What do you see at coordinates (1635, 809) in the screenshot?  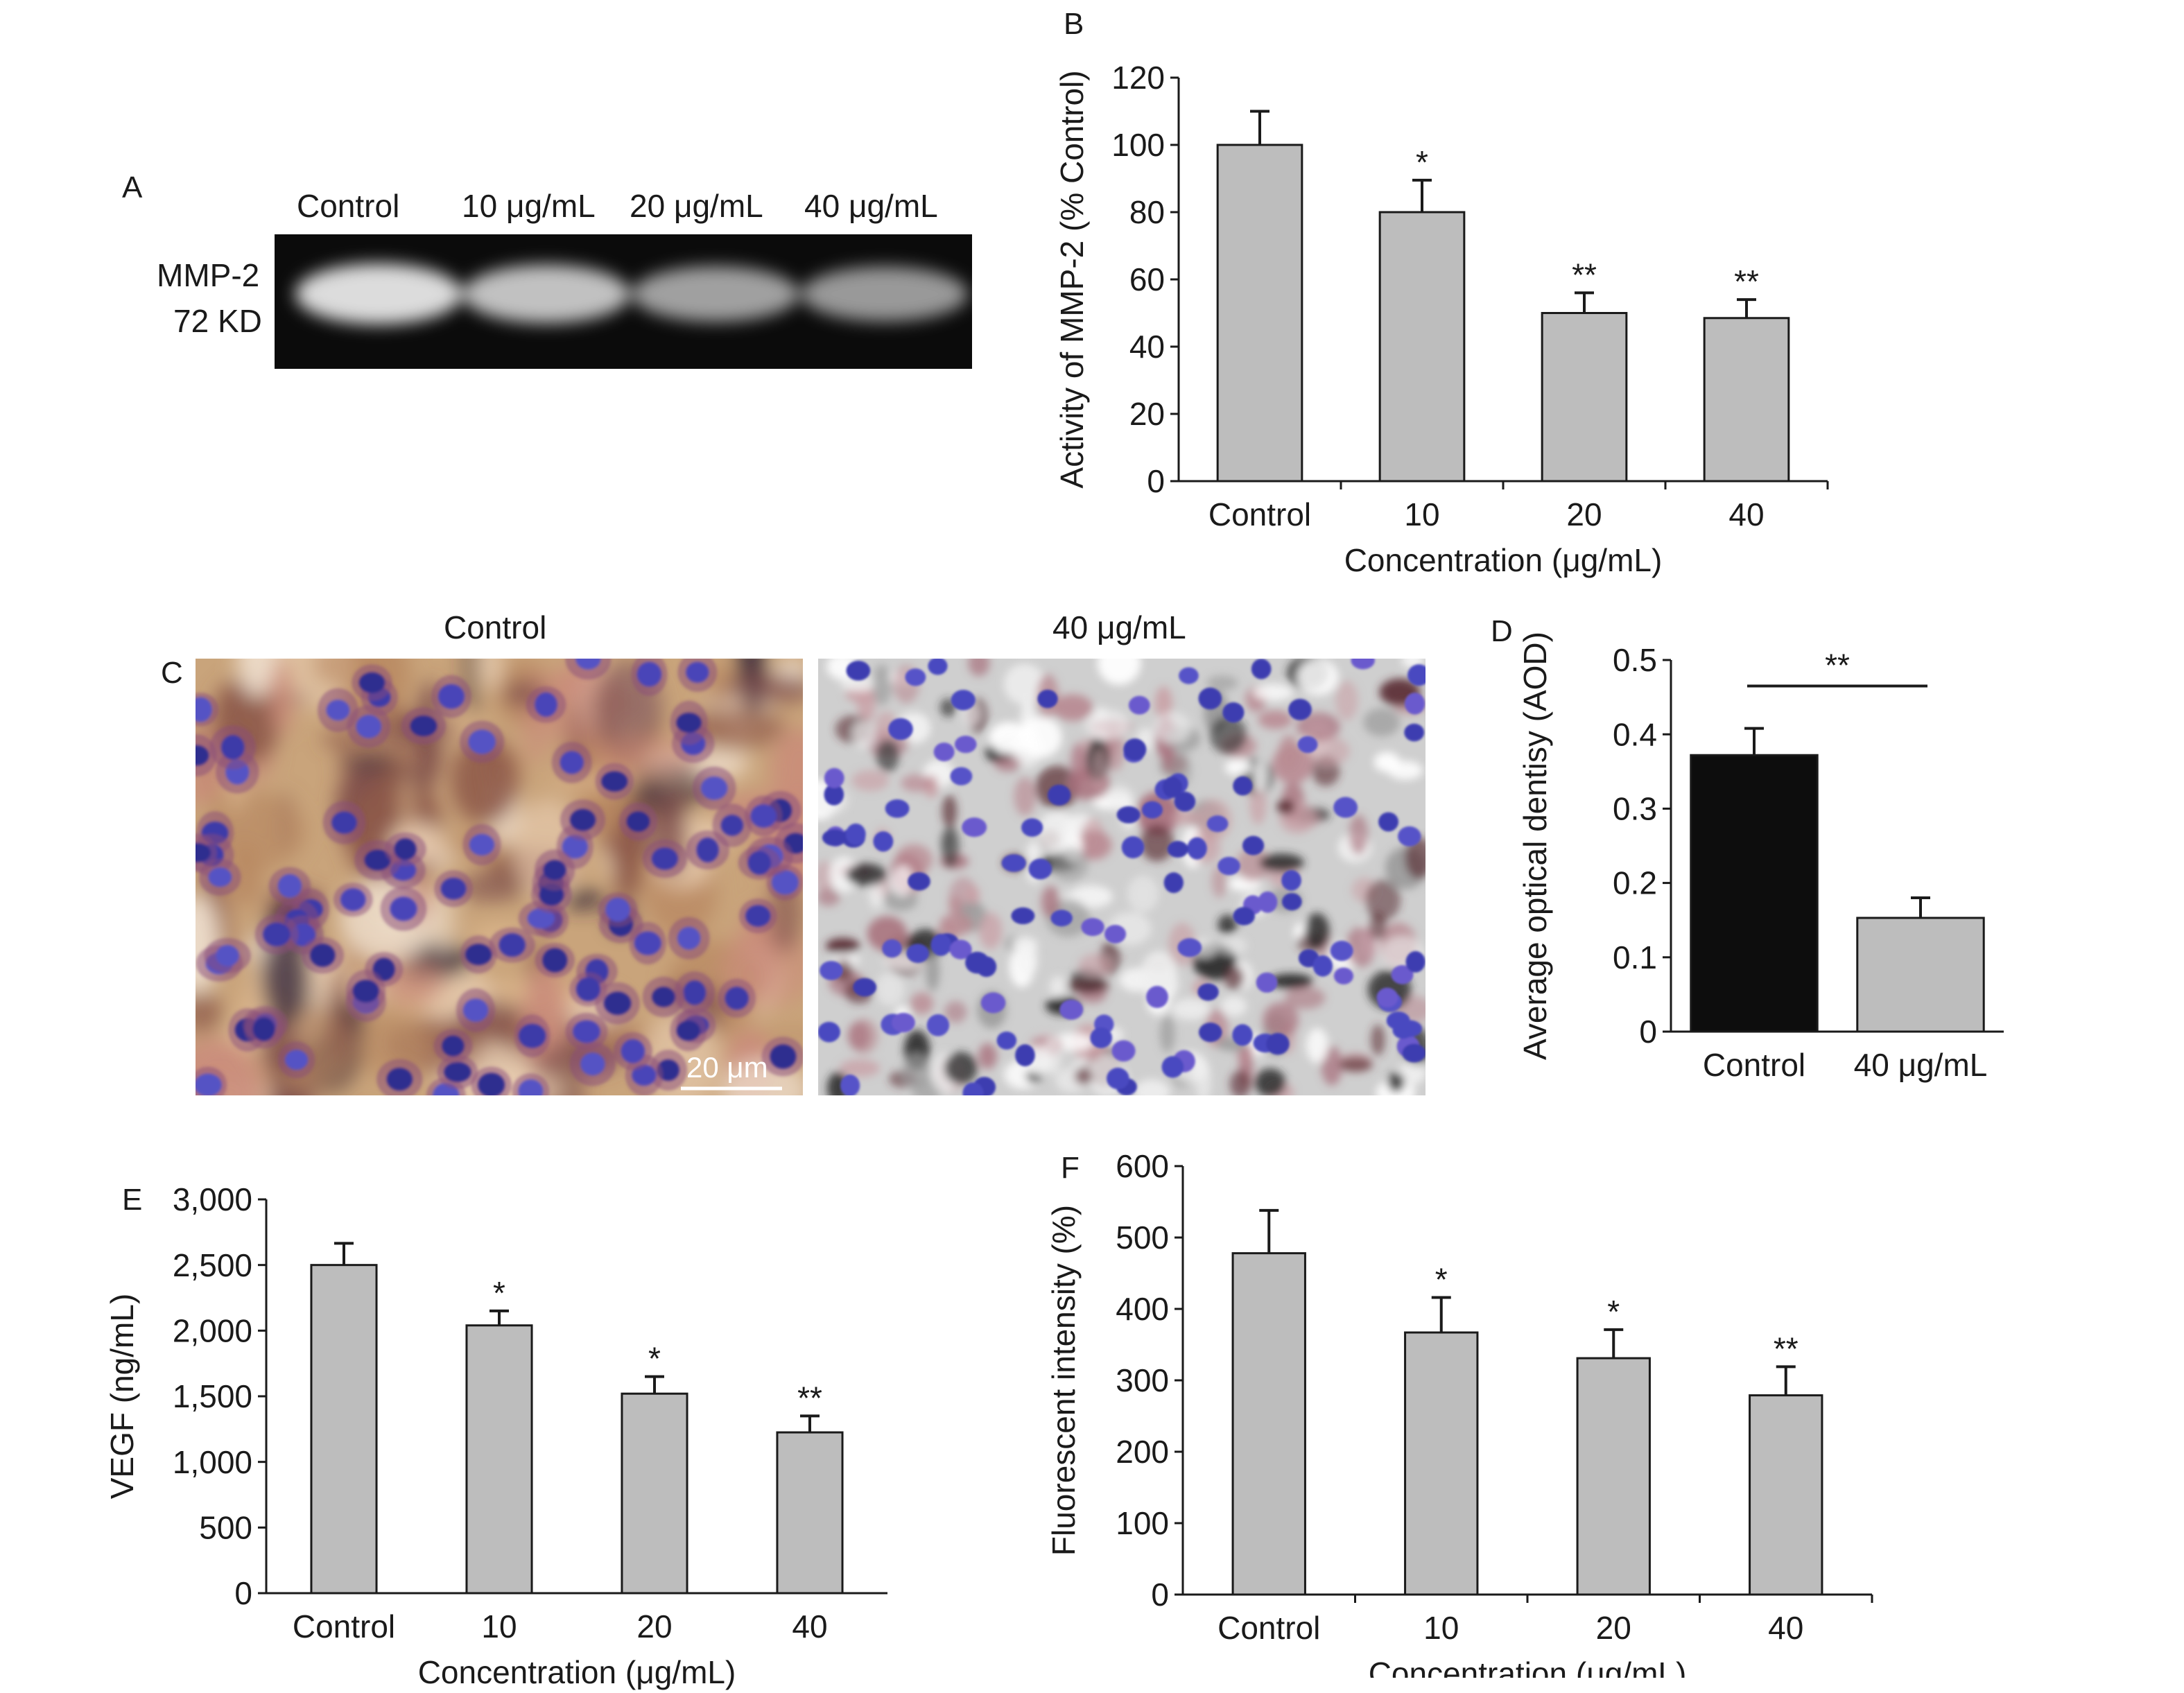 I see `y-tick-label: 0.3` at bounding box center [1635, 809].